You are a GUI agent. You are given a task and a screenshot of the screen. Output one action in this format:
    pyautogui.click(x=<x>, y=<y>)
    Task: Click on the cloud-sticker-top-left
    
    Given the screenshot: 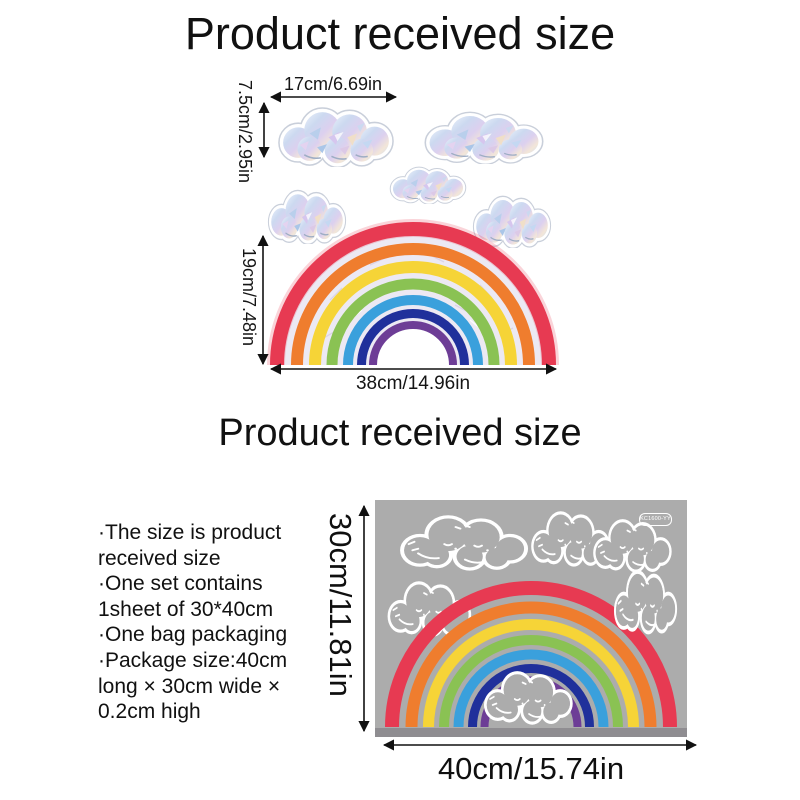 What is the action you would take?
    pyautogui.click(x=336, y=138)
    